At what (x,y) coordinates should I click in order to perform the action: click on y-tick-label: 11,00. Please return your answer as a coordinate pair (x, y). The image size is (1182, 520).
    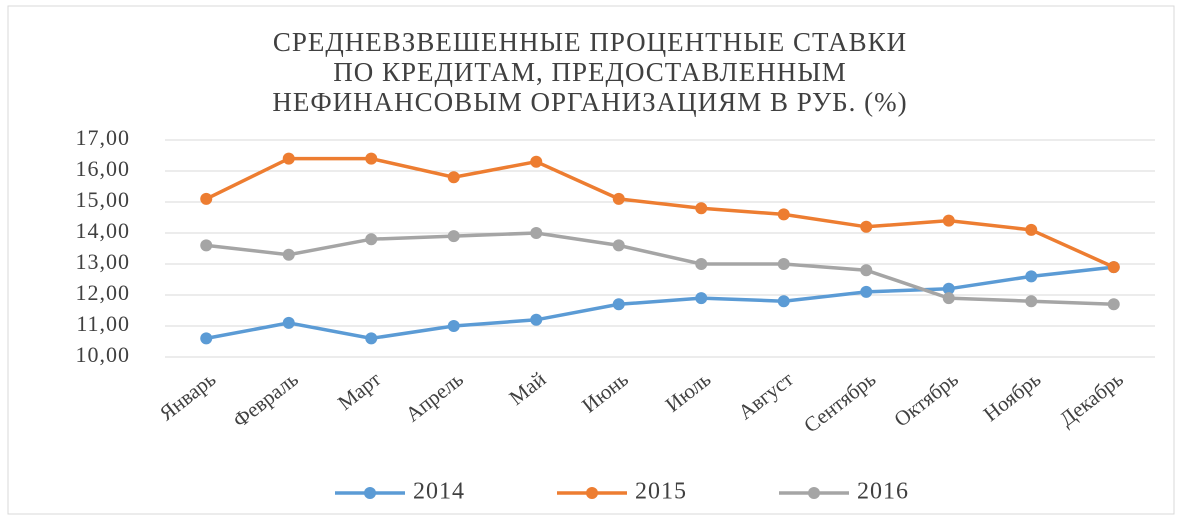
    Looking at the image, I should click on (103, 323).